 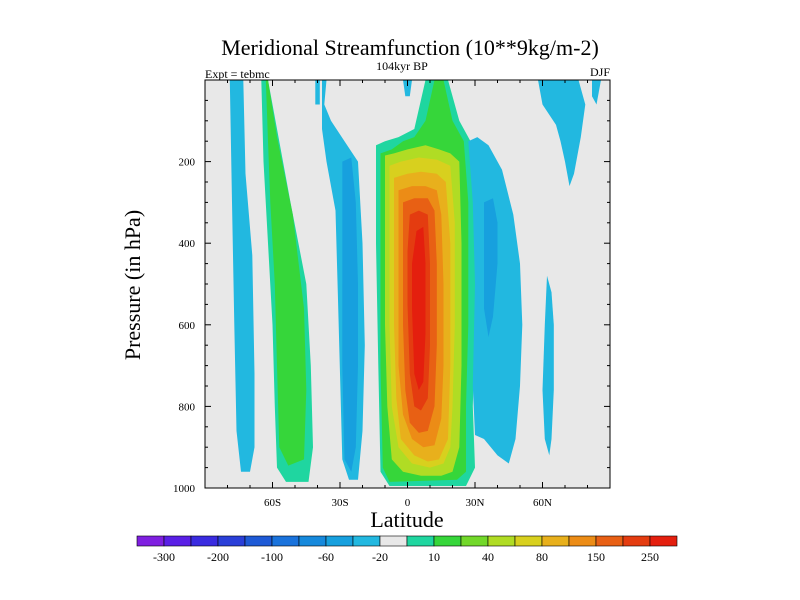 I want to click on y-tick-label: 400, so click(x=187, y=244).